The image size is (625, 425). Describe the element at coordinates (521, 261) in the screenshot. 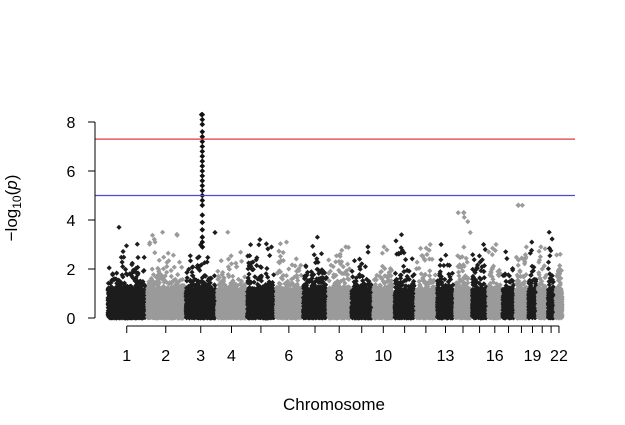

I see `chromosome-18-points` at that location.